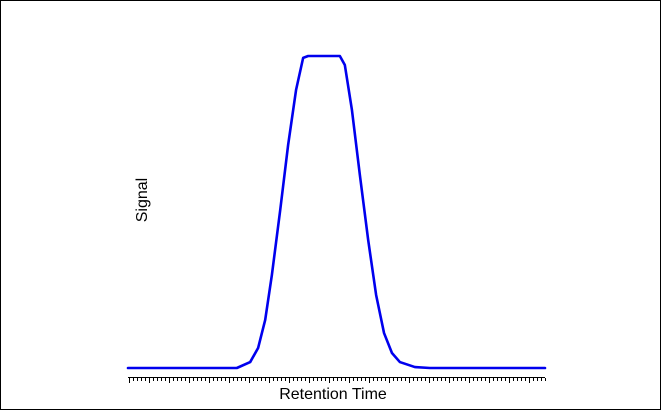  Describe the element at coordinates (142, 200) in the screenshot. I see `y-axis-label: Signal` at that location.